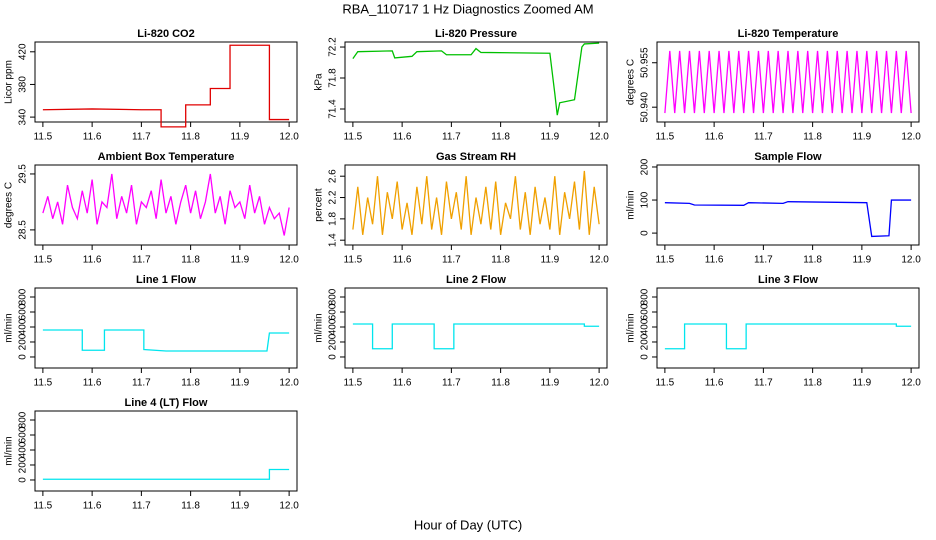 The image size is (936, 540). Describe the element at coordinates (23, 116) in the screenshot. I see `y-tick-label: 340` at that location.